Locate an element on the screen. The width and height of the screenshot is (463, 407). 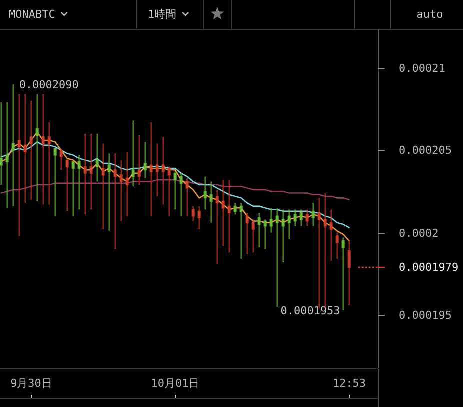
xtick: 10月01日 is located at coordinates (175, 383).